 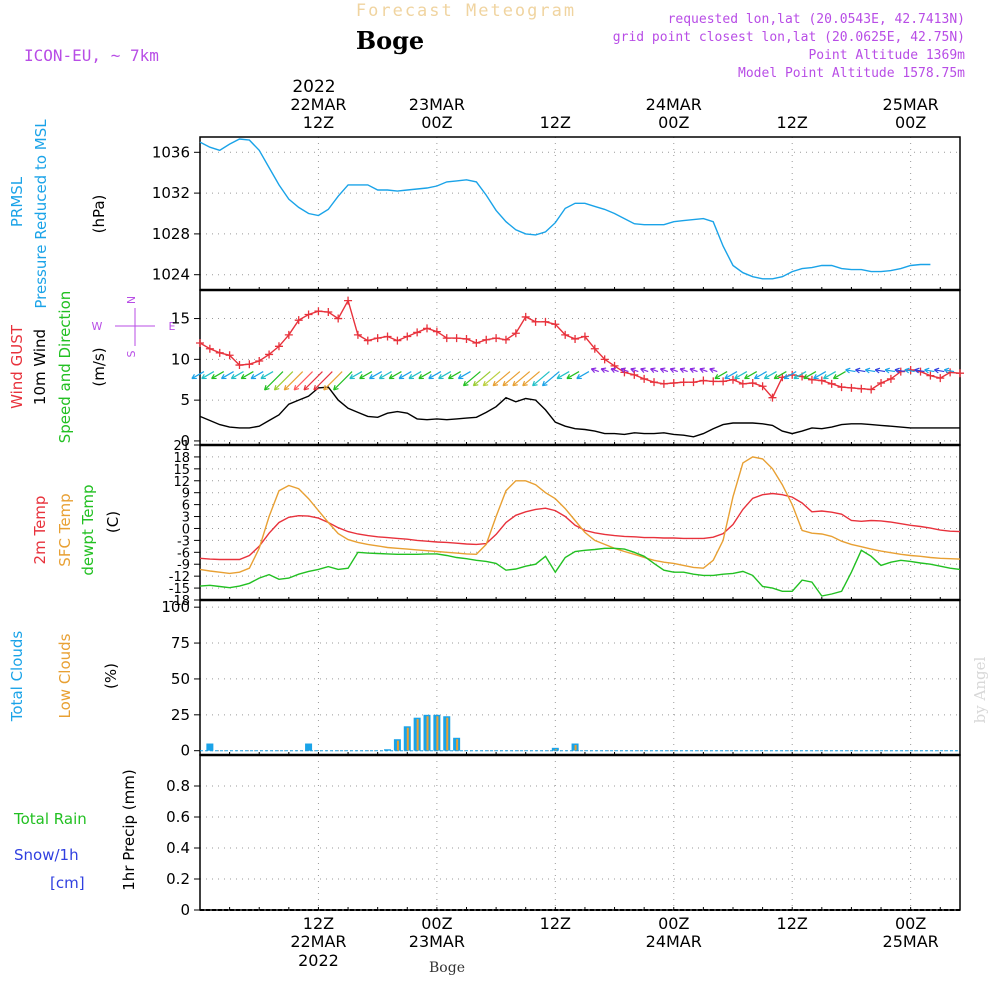 I want to click on wind-ytick-label: 0, so click(x=185, y=441).